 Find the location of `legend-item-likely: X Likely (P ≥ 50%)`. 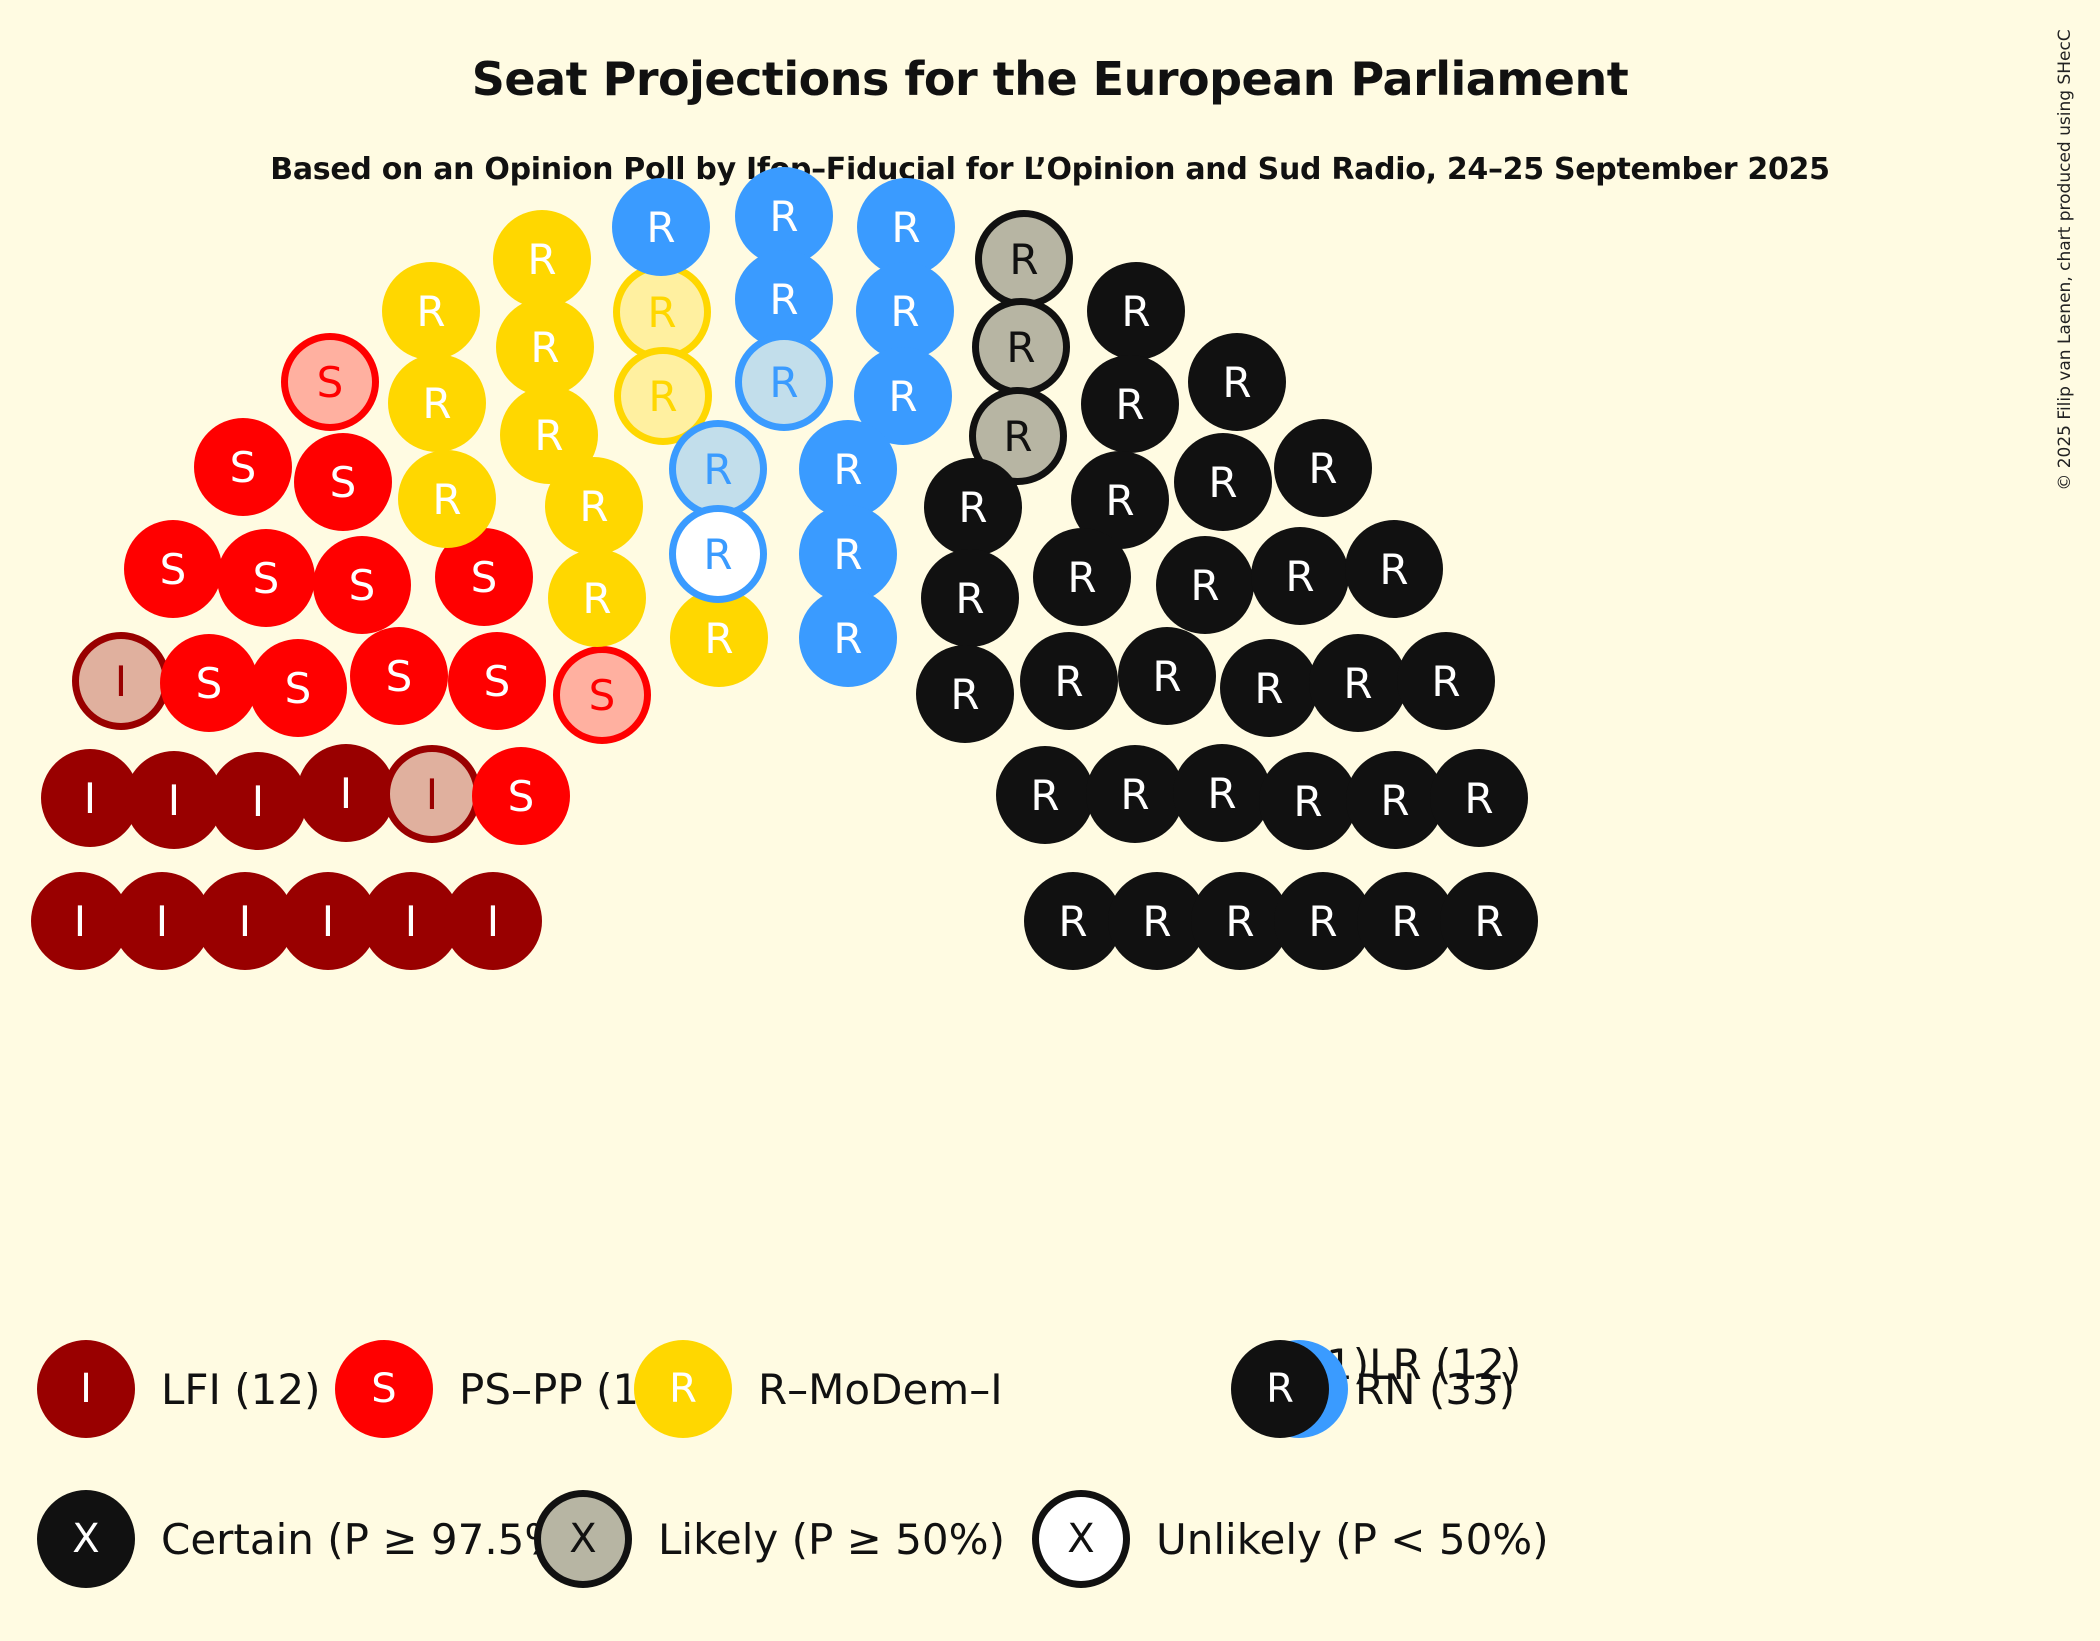

legend-item-likely: X Likely (P ≥ 50%) is located at coordinates (769, 1539).